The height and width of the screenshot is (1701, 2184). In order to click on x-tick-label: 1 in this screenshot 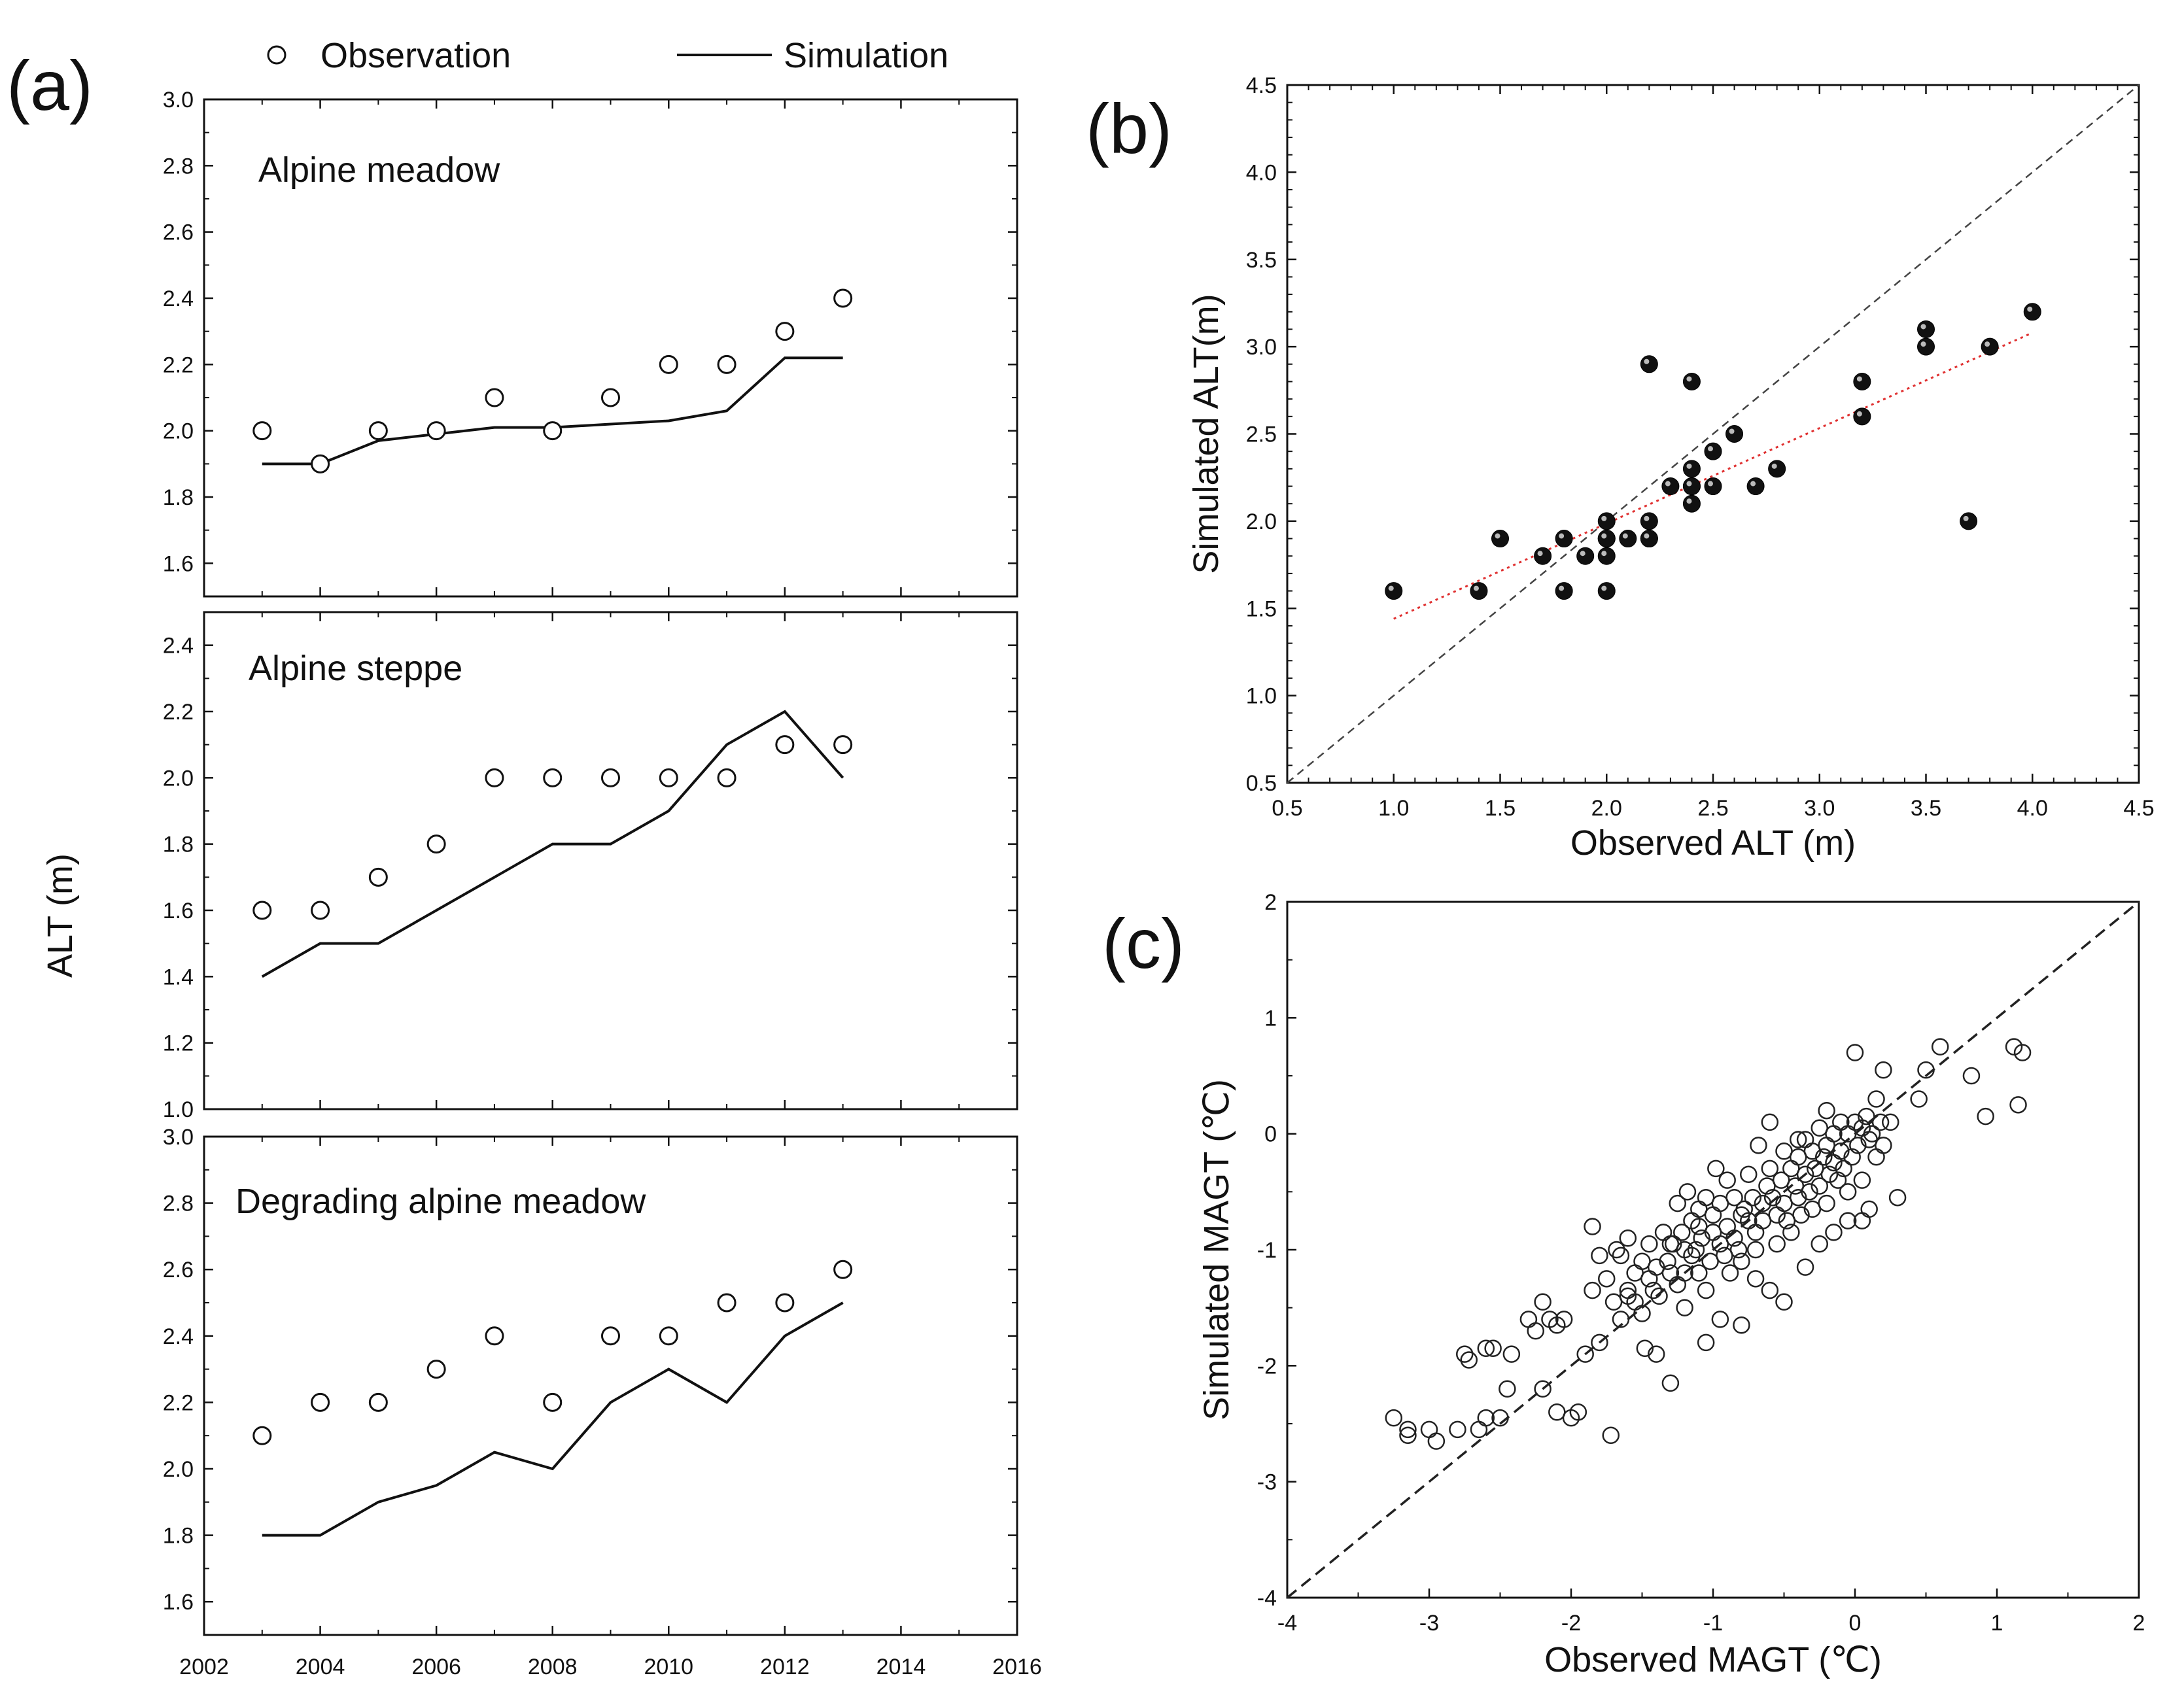, I will do `click(1997, 1624)`.